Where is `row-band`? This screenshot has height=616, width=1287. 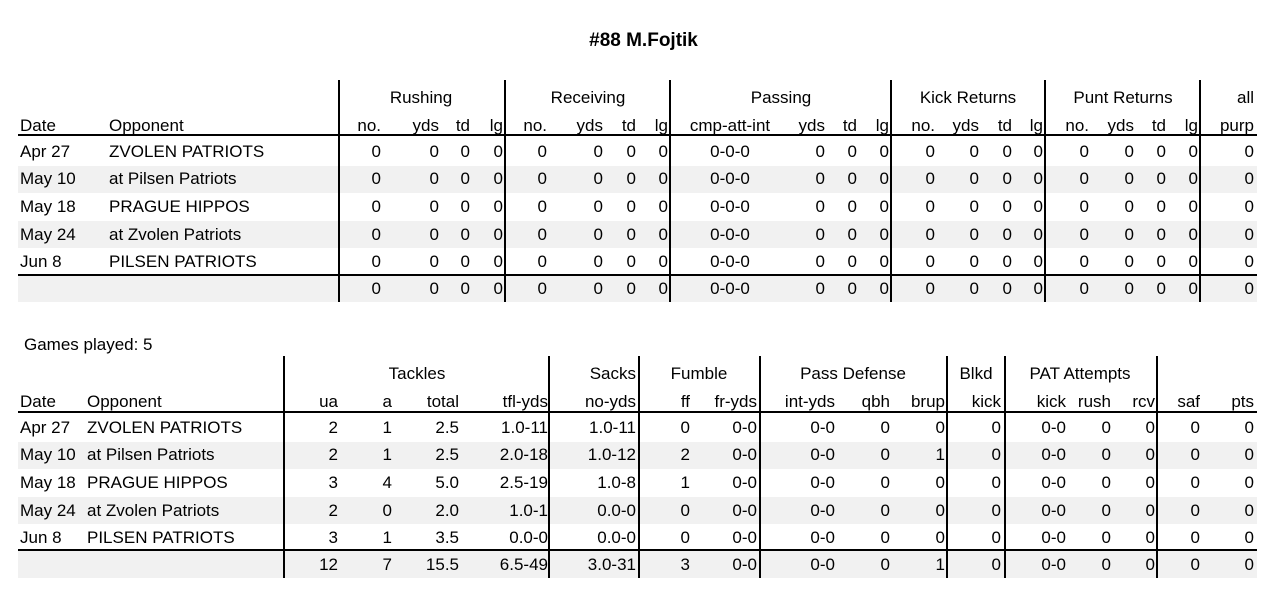
row-band is located at coordinates (637, 234).